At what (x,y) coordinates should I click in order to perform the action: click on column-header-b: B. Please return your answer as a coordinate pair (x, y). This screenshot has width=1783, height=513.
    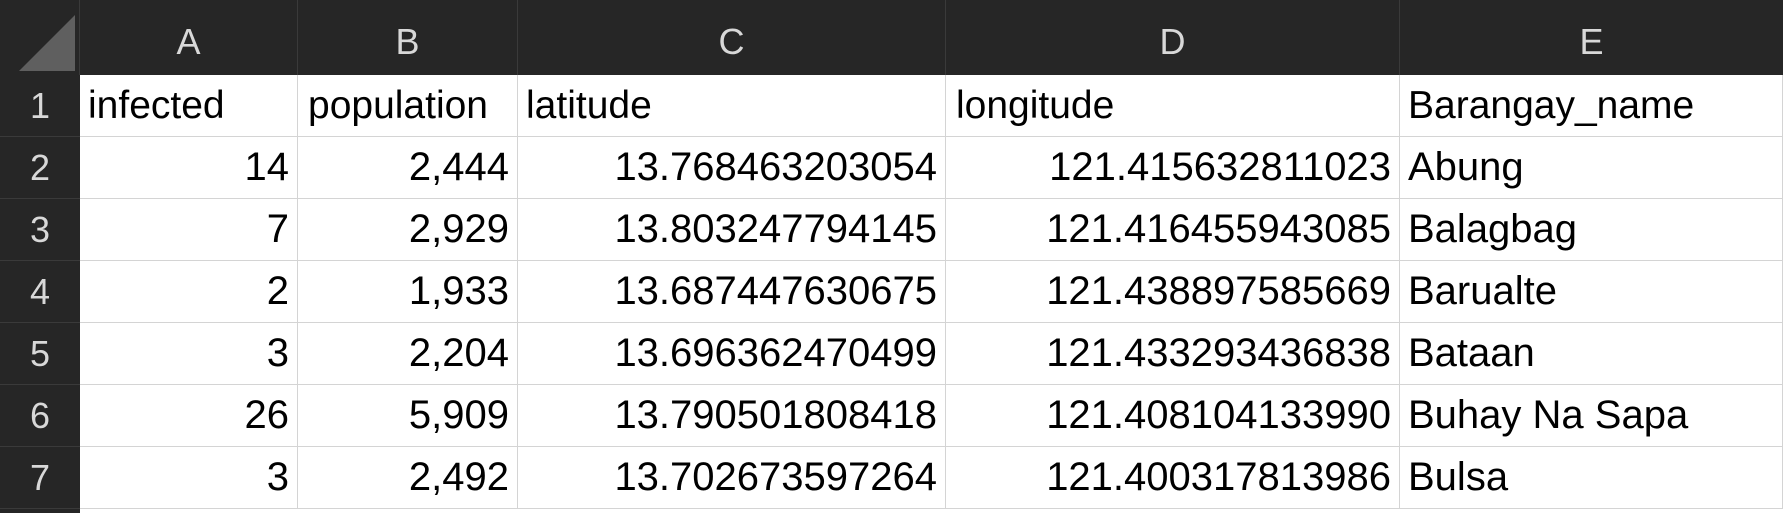
    Looking at the image, I should click on (408, 37).